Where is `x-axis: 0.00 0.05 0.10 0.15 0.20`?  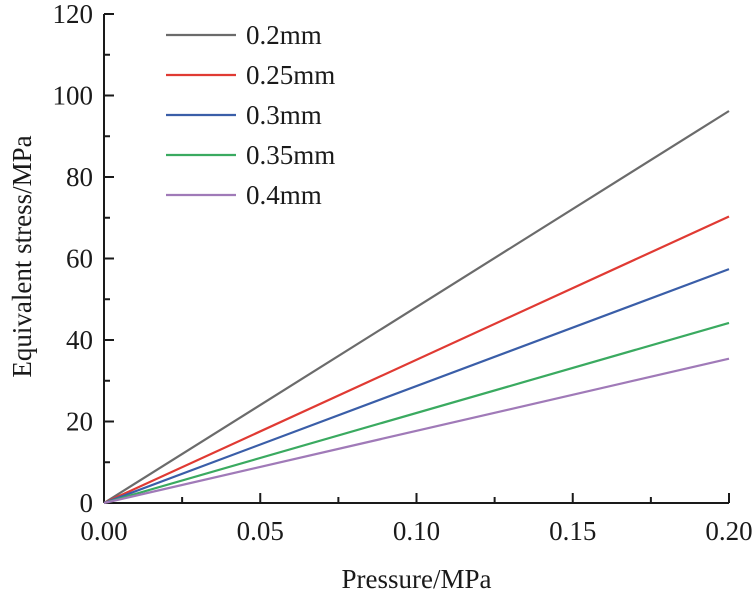
x-axis: 0.00 0.05 0.10 0.15 0.20 is located at coordinates (416, 519).